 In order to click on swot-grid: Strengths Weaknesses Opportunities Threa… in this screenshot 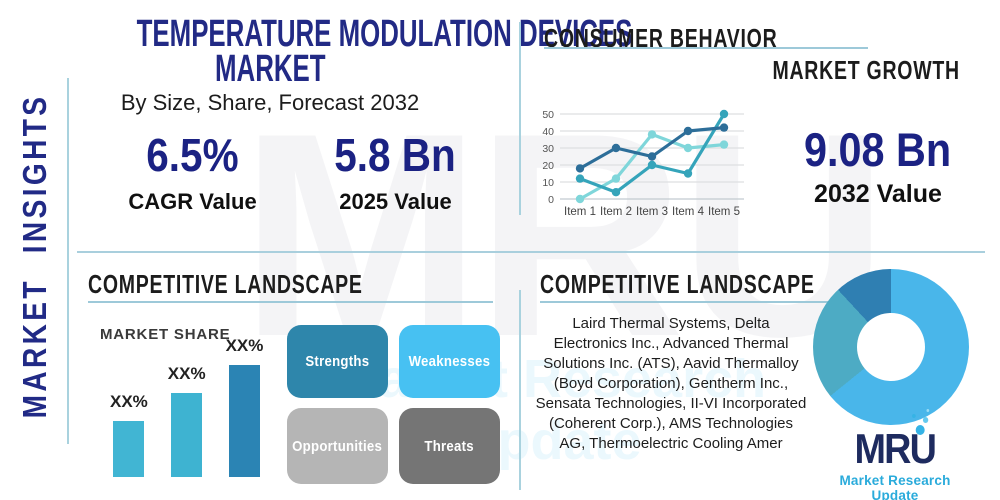, I will do `click(393, 404)`.